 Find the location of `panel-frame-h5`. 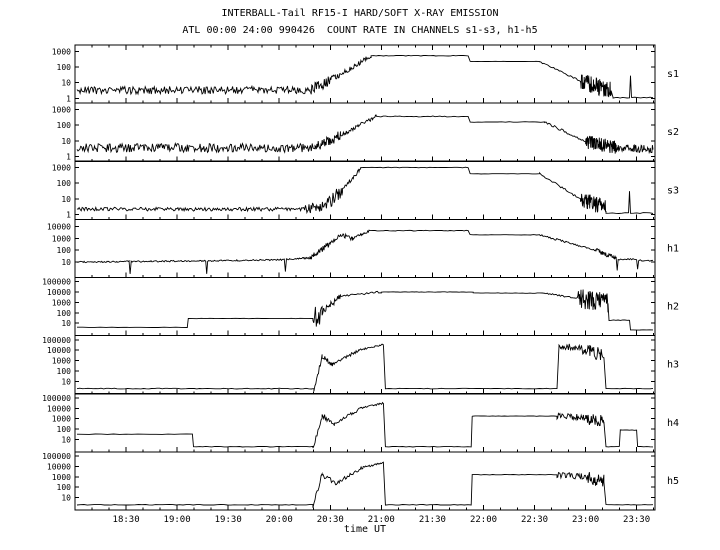

panel-frame-h5 is located at coordinates (365, 481).